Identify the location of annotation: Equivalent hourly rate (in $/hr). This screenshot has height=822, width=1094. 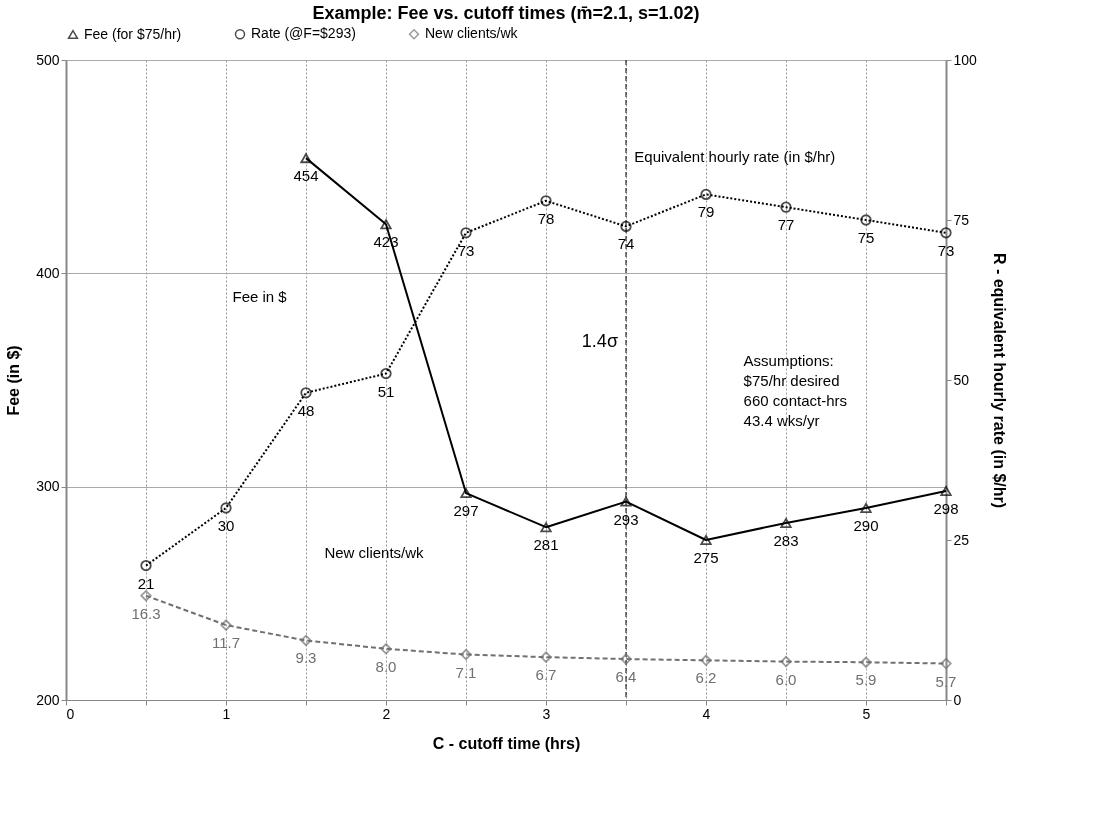
(735, 156).